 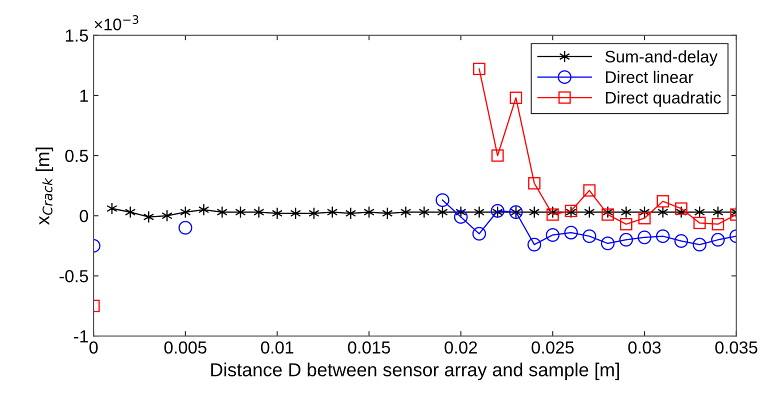 I want to click on y-tick-label: -0.5, so click(x=74, y=276).